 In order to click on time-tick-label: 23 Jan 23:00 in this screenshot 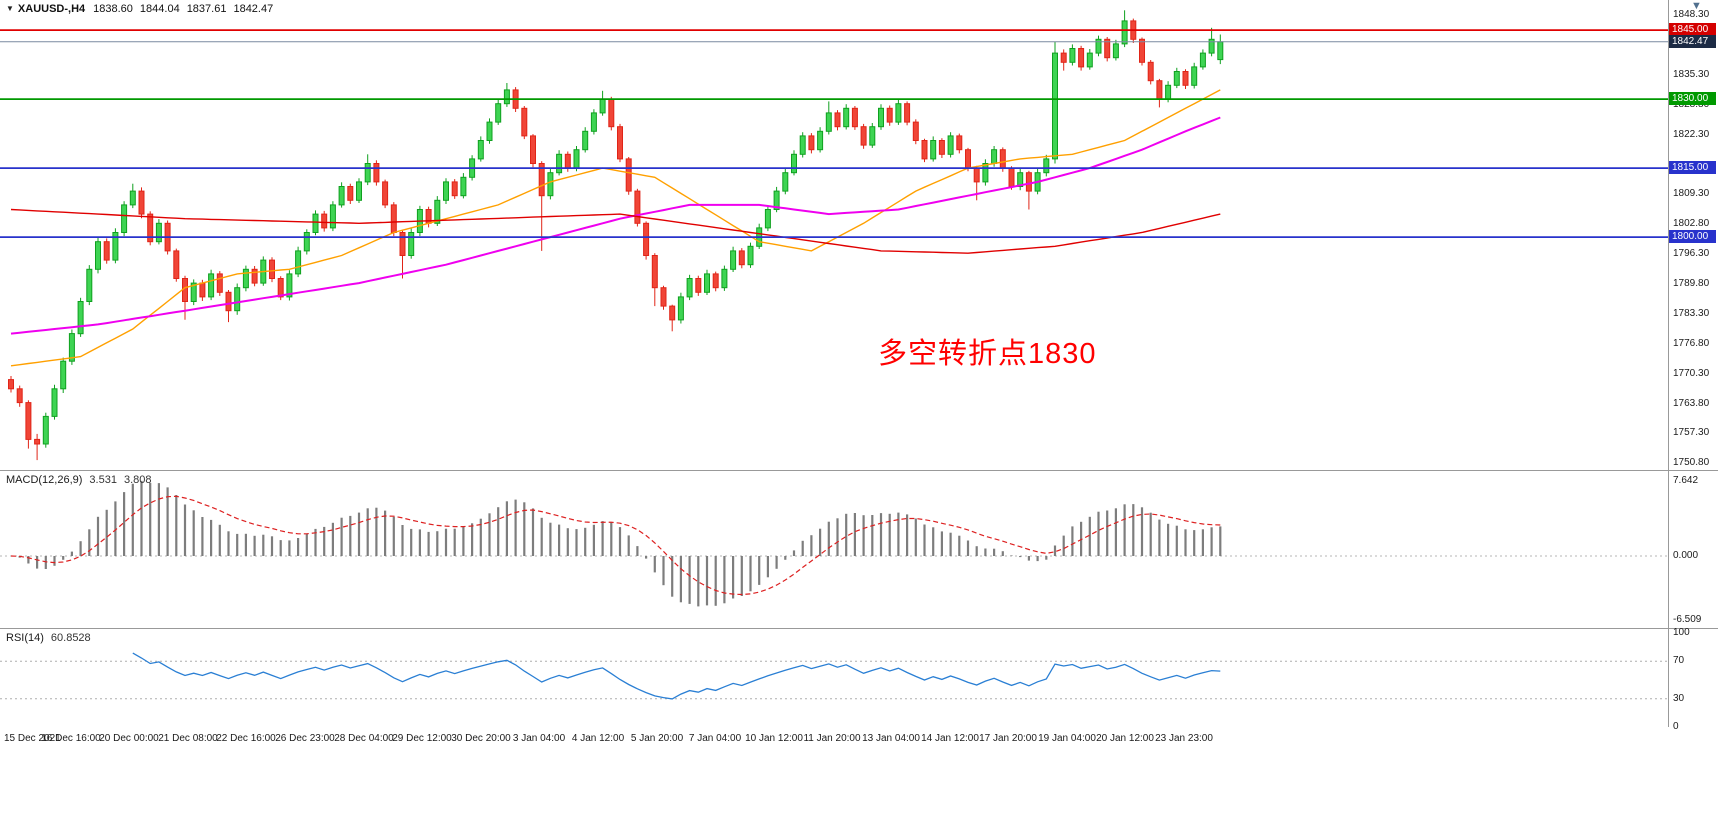, I will do `click(1184, 738)`.